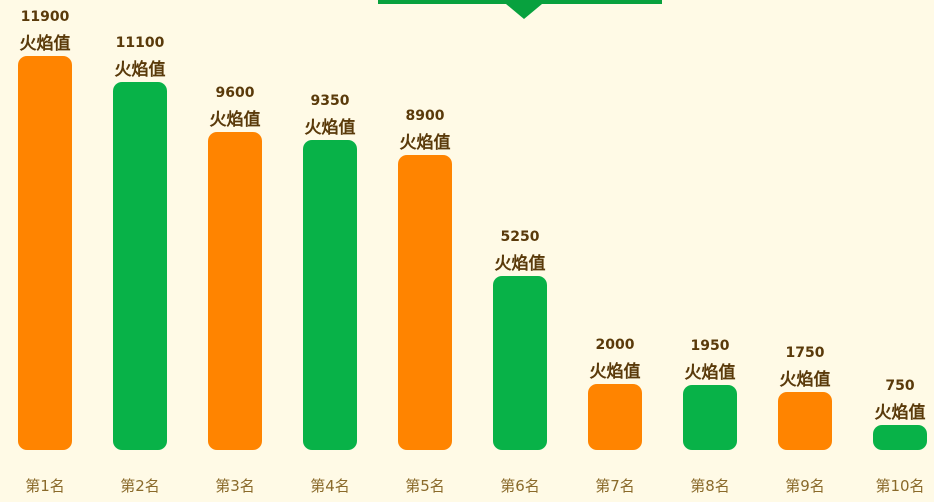 This screenshot has width=934, height=502. Describe the element at coordinates (425, 116) in the screenshot. I see `bar-value-label: 8900` at that location.